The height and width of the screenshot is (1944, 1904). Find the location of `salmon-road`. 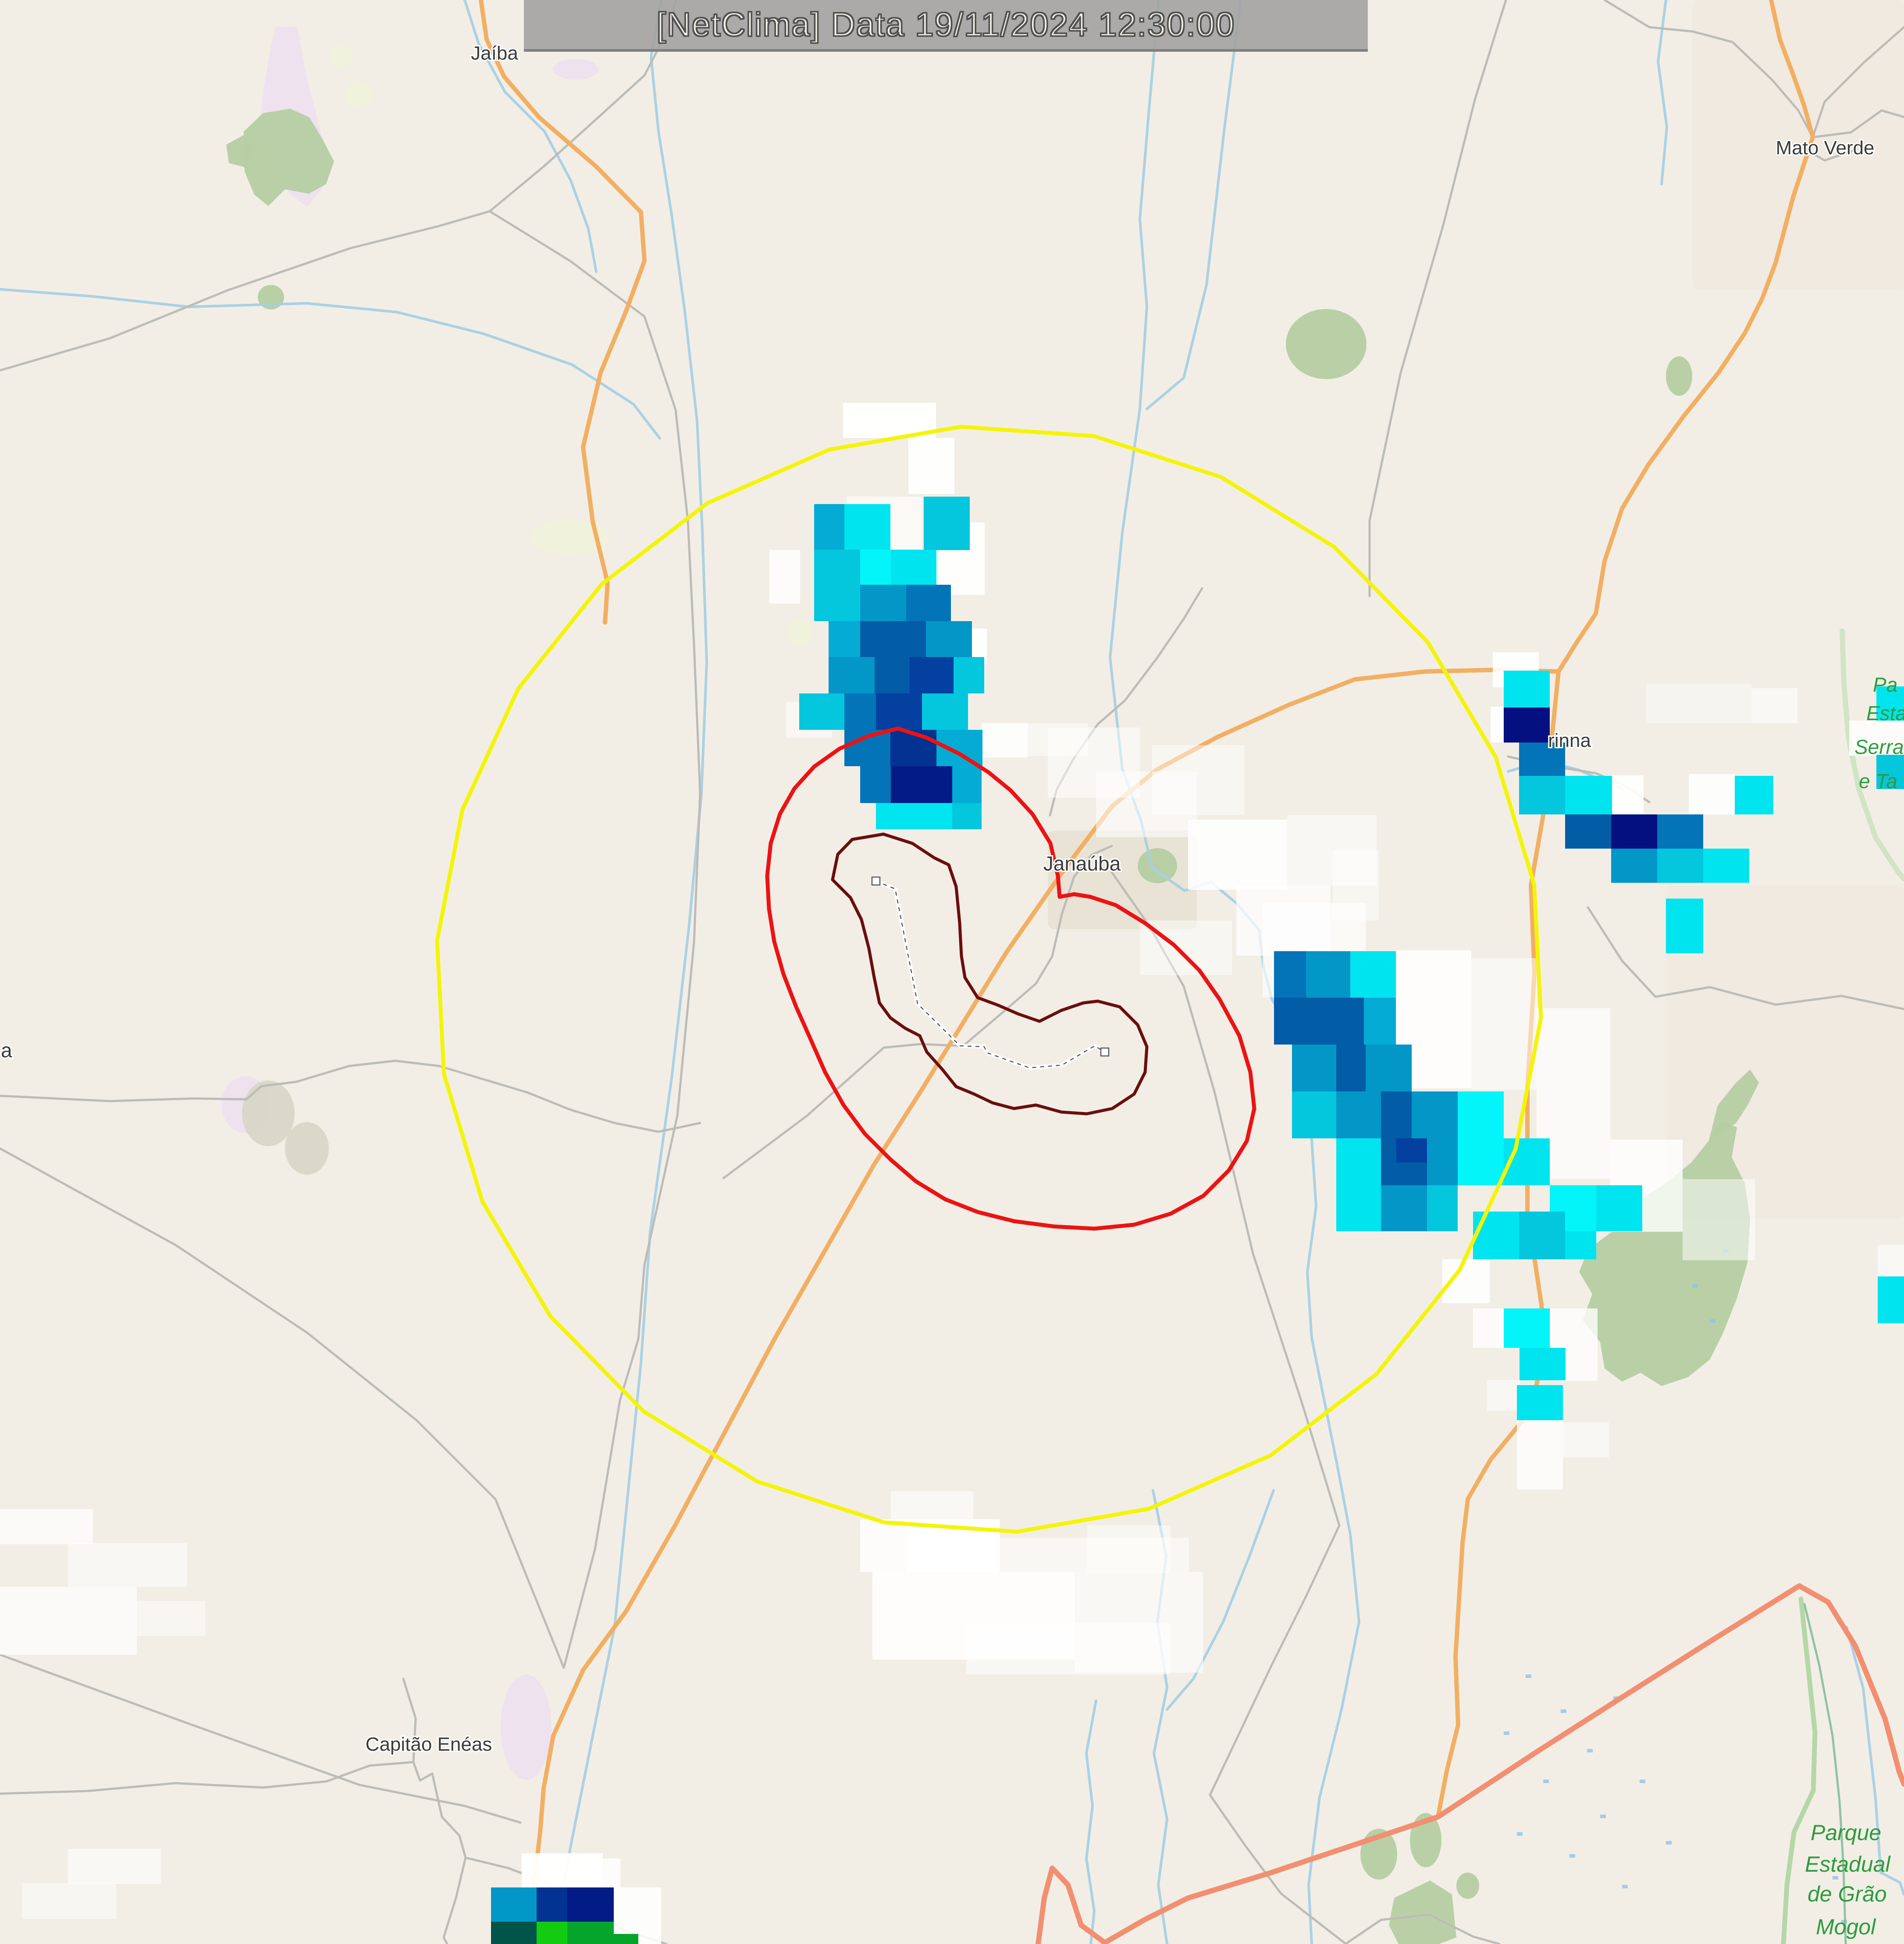

salmon-road is located at coordinates (1470, 1763).